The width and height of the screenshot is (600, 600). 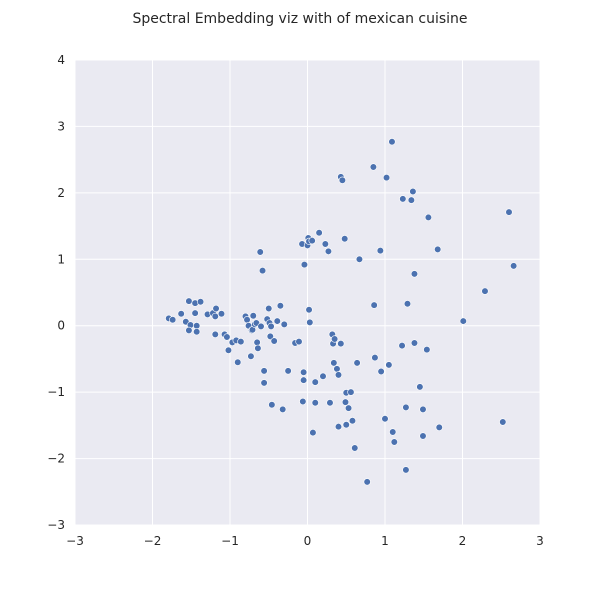 What do you see at coordinates (61, 259) in the screenshot?
I see `y-tick-label: 1` at bounding box center [61, 259].